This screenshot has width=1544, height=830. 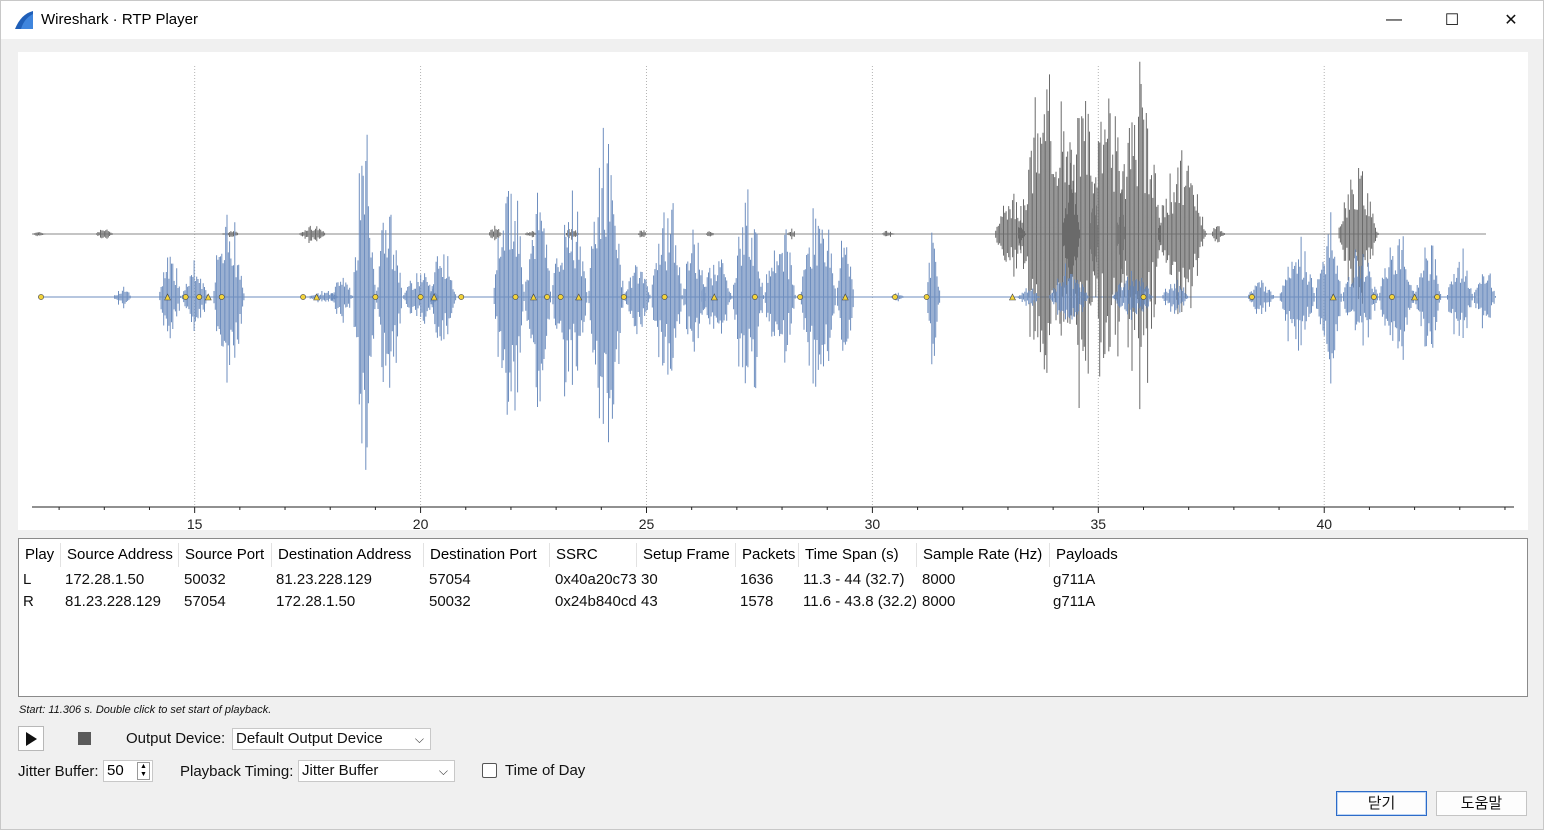 I want to click on table-cell: L, so click(x=27, y=579).